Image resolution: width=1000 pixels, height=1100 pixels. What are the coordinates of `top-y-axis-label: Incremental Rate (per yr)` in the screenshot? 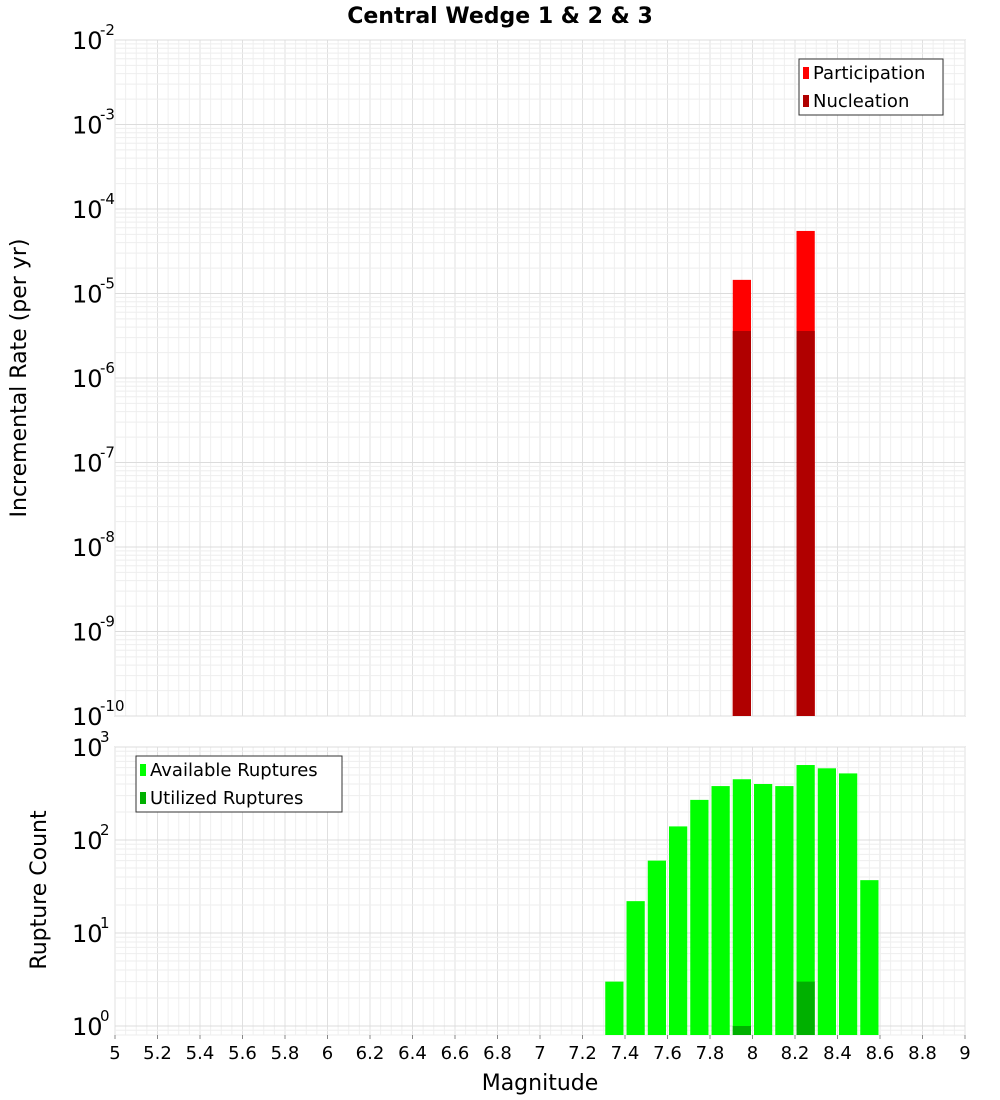 It's located at (19, 378).